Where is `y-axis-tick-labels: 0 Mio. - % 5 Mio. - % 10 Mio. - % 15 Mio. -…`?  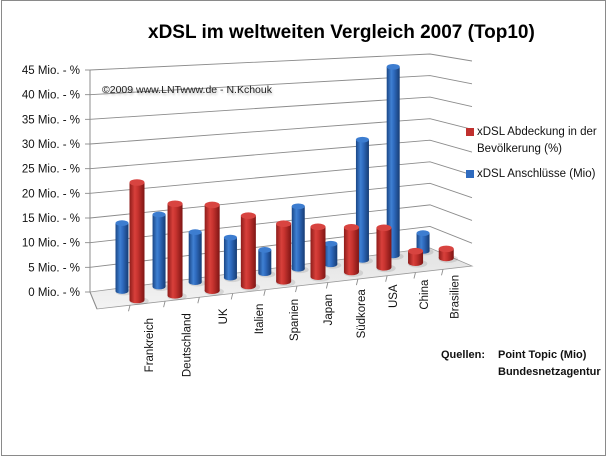 y-axis-tick-labels: 0 Mio. - % 5 Mio. - % 10 Mio. - % 15 Mio. -… is located at coordinates (51, 182).